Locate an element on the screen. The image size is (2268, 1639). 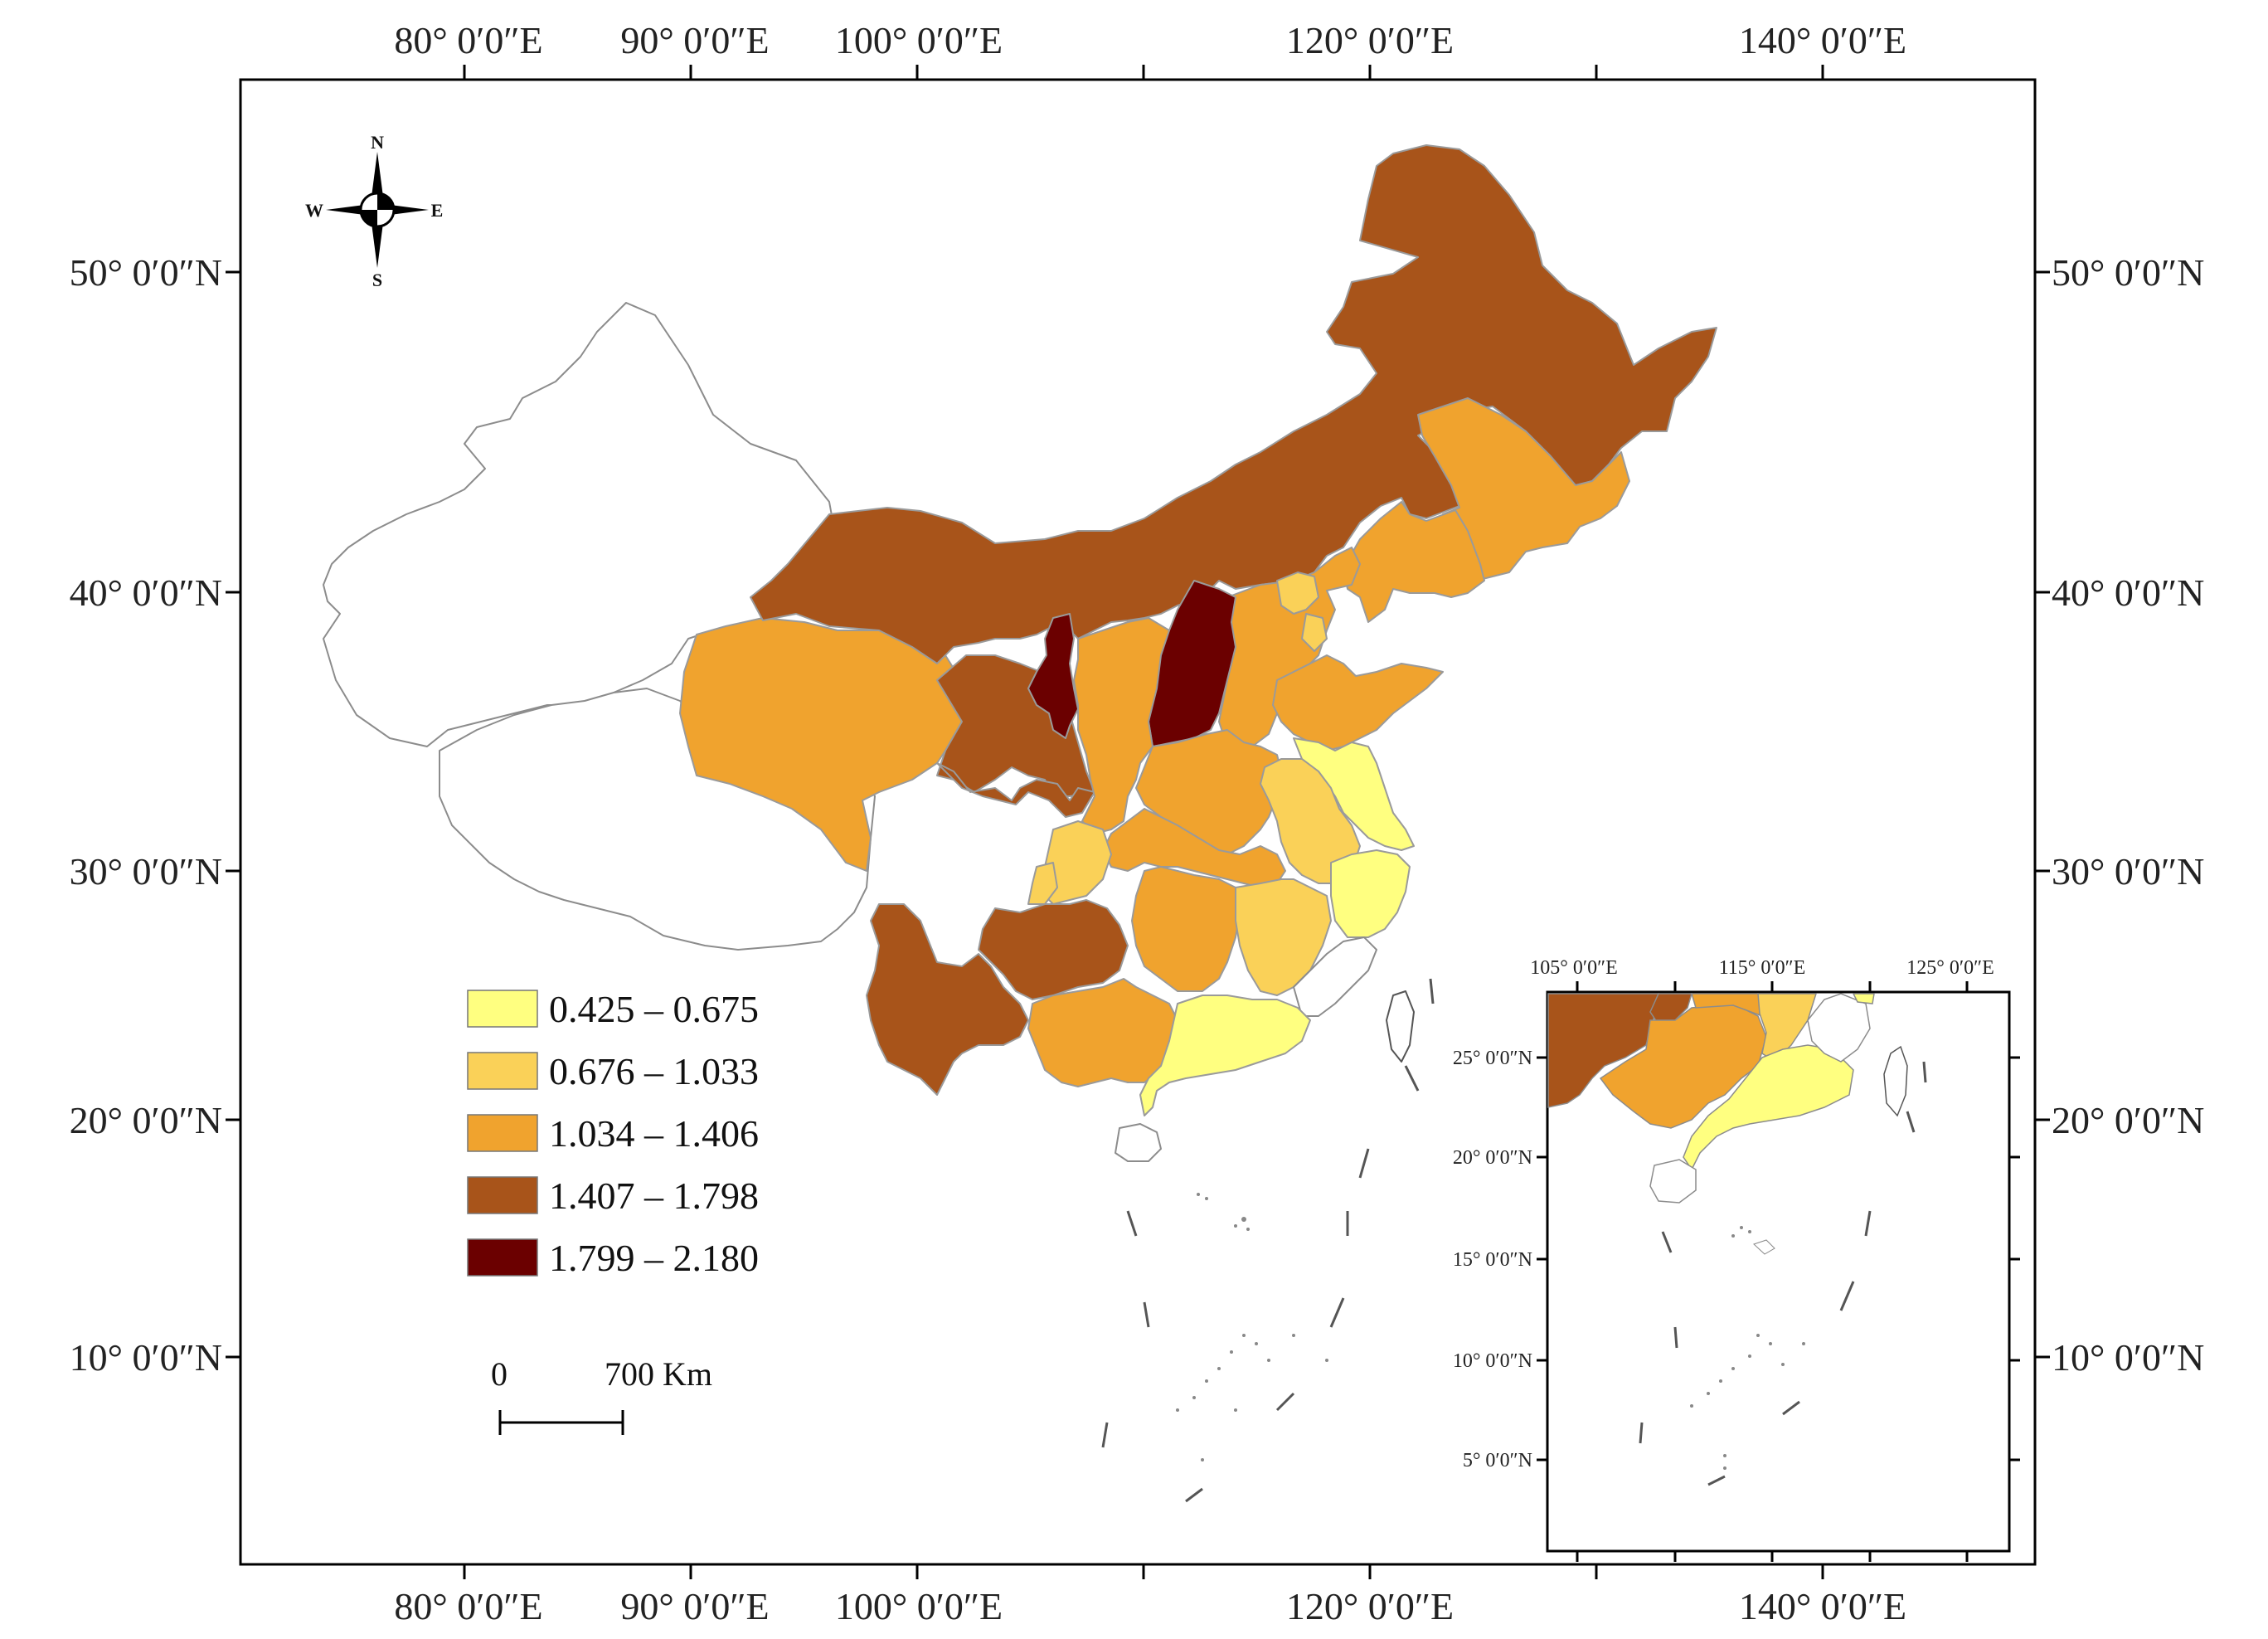
compass-icon: N S W E is located at coordinates (374, 211).